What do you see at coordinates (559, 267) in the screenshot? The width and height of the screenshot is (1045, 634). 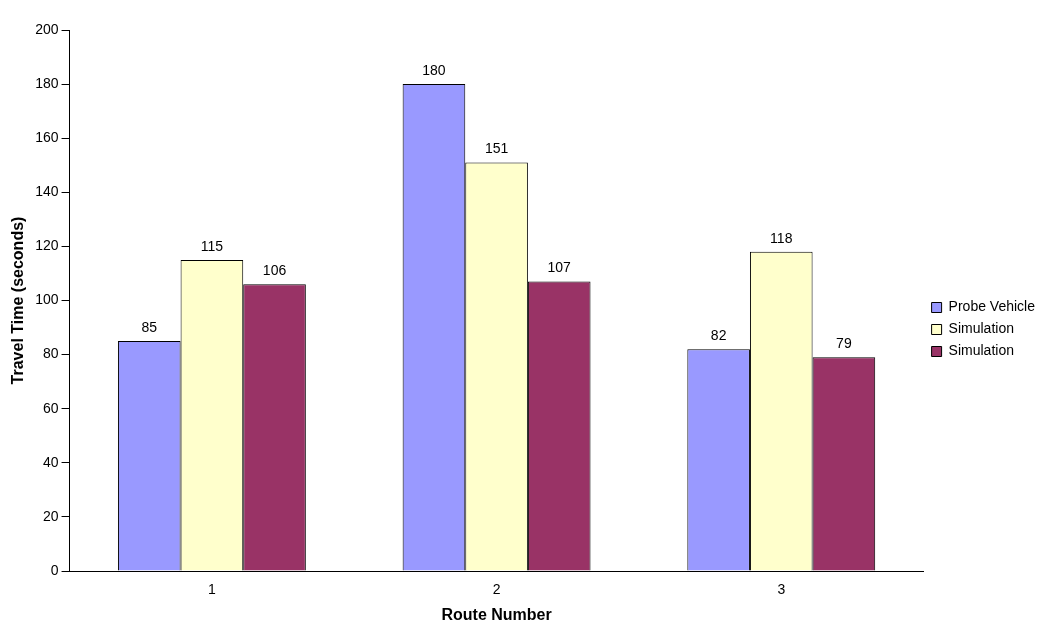 I see `data-label: 107` at bounding box center [559, 267].